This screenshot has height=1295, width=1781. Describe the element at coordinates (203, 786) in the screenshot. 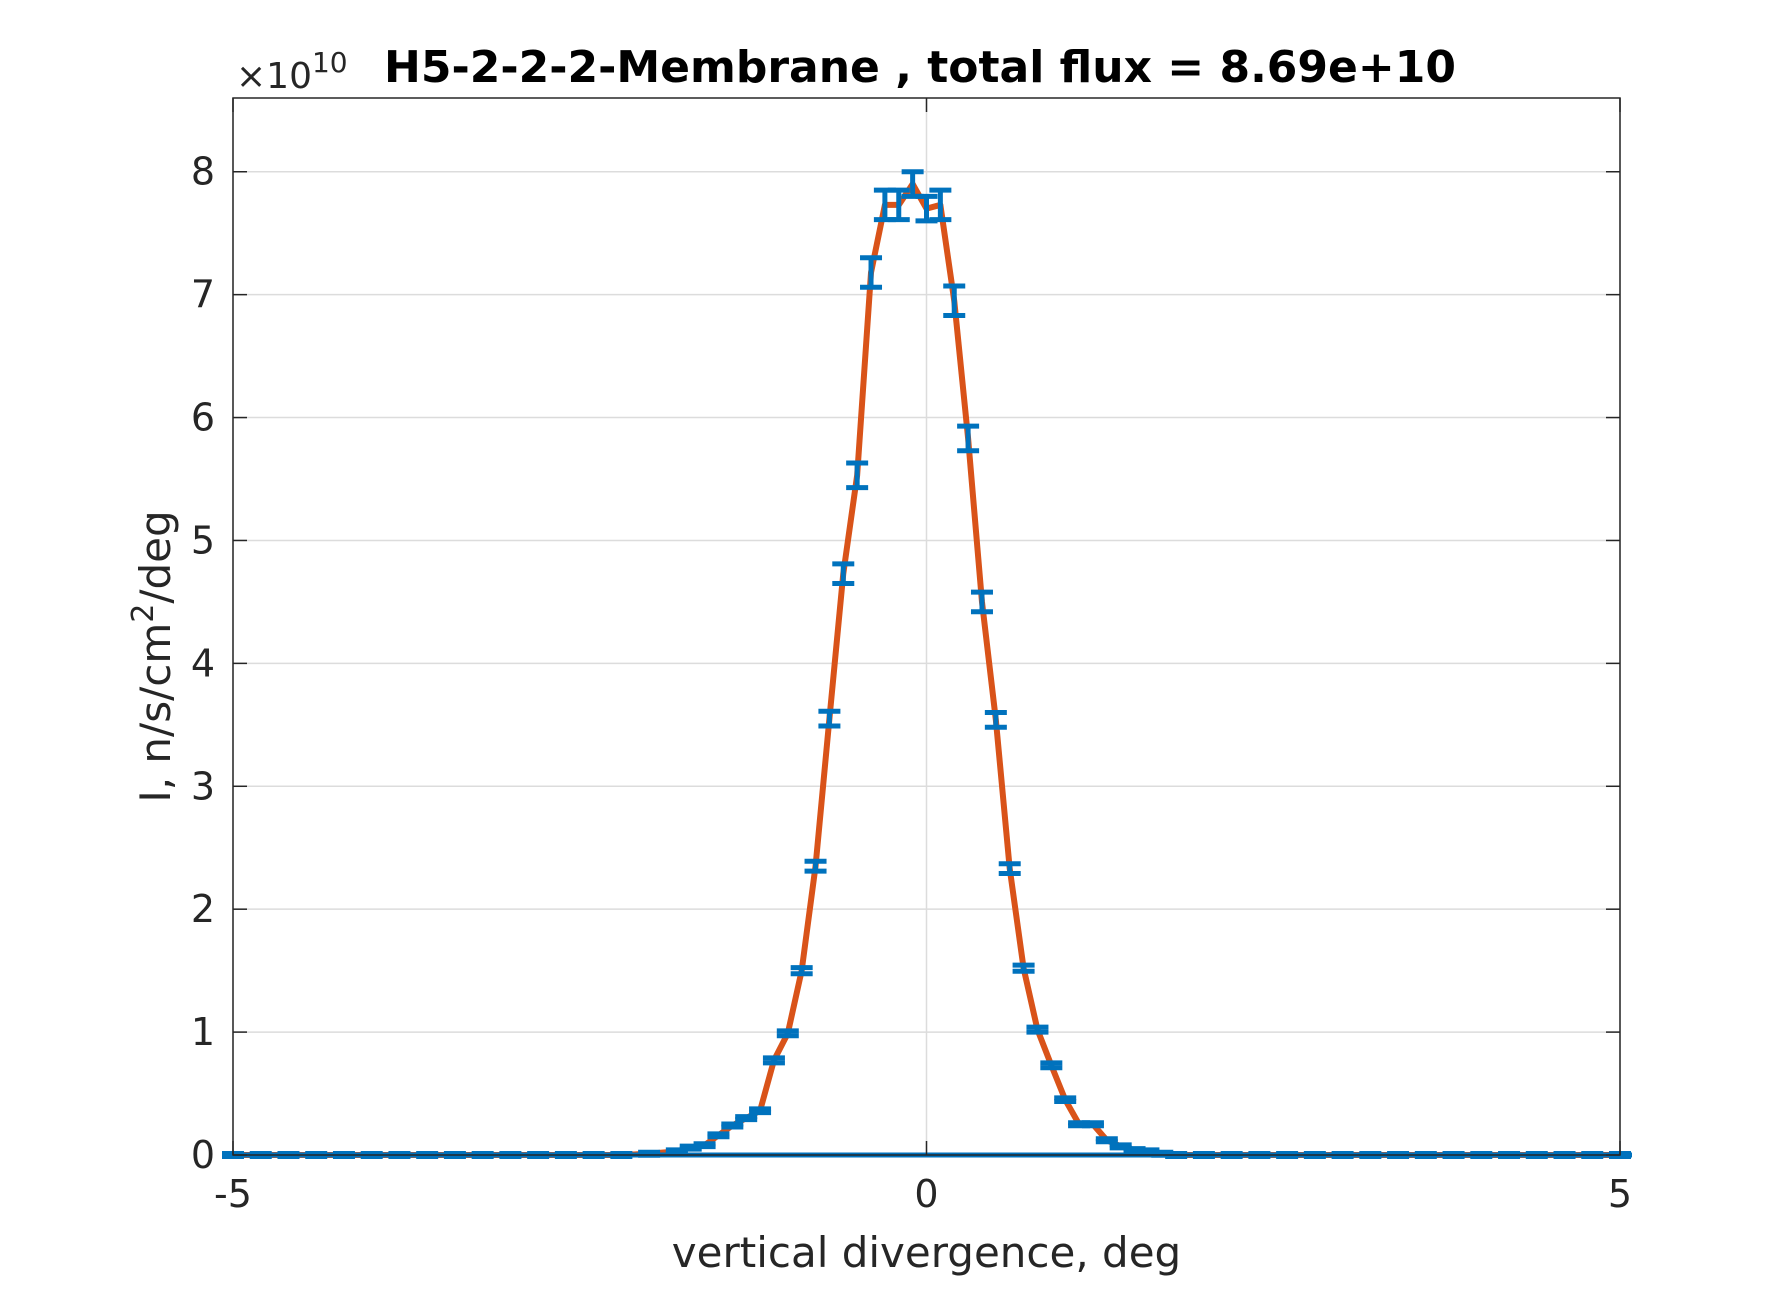

I see `y-tick-label: 3` at that location.